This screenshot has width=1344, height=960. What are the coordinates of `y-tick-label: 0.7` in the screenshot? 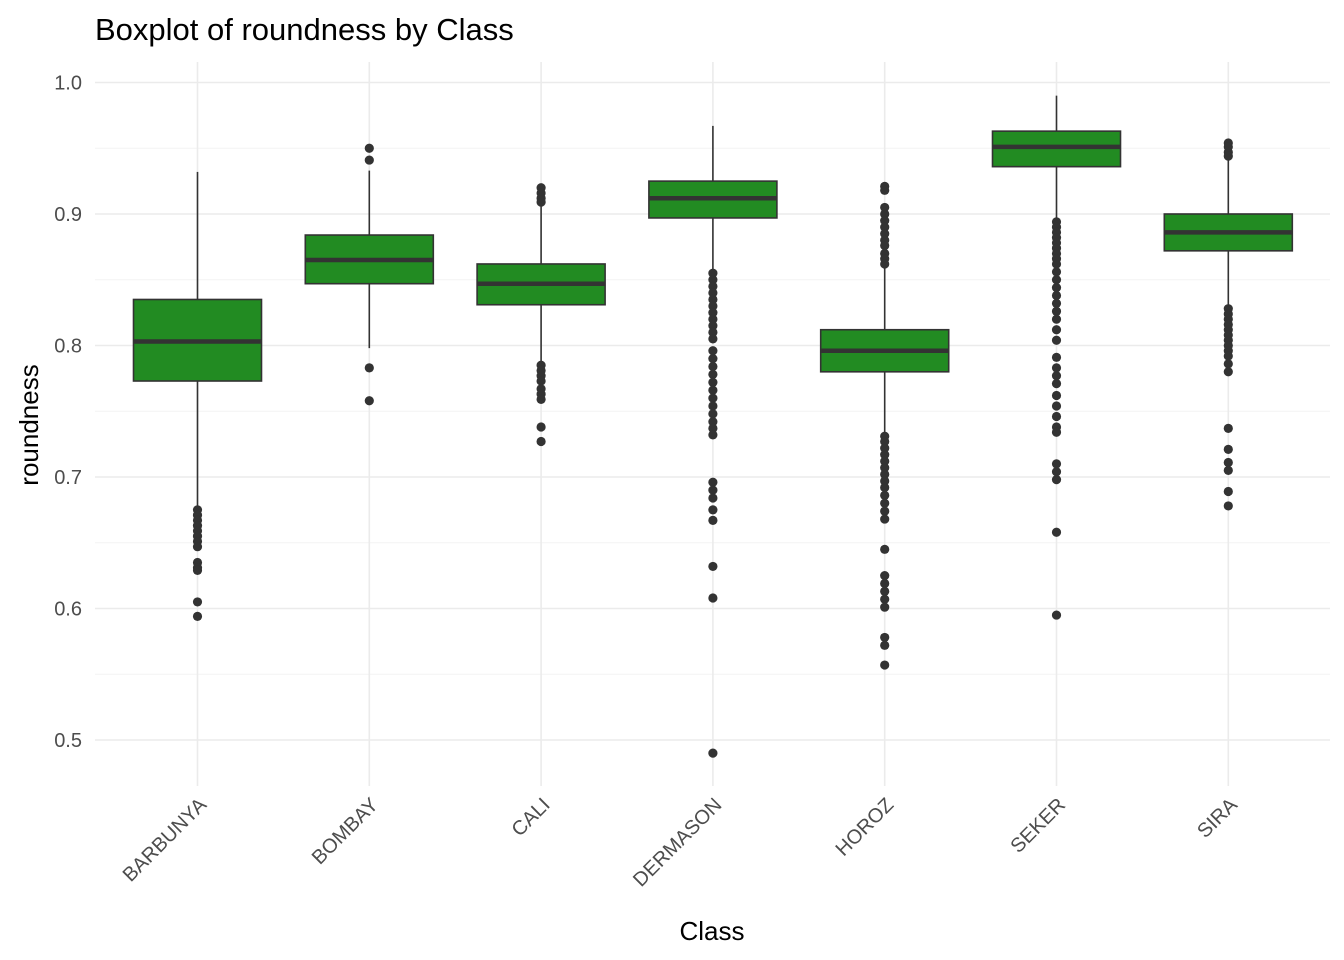 It's located at (68, 478).